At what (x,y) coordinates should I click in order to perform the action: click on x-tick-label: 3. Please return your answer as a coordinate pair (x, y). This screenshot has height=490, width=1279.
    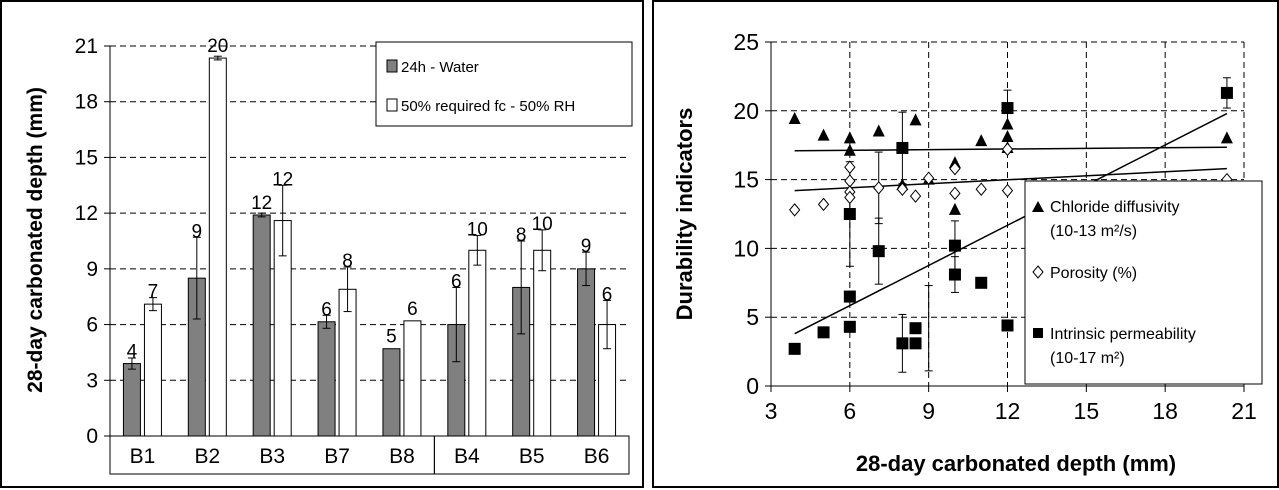
    Looking at the image, I should click on (771, 411).